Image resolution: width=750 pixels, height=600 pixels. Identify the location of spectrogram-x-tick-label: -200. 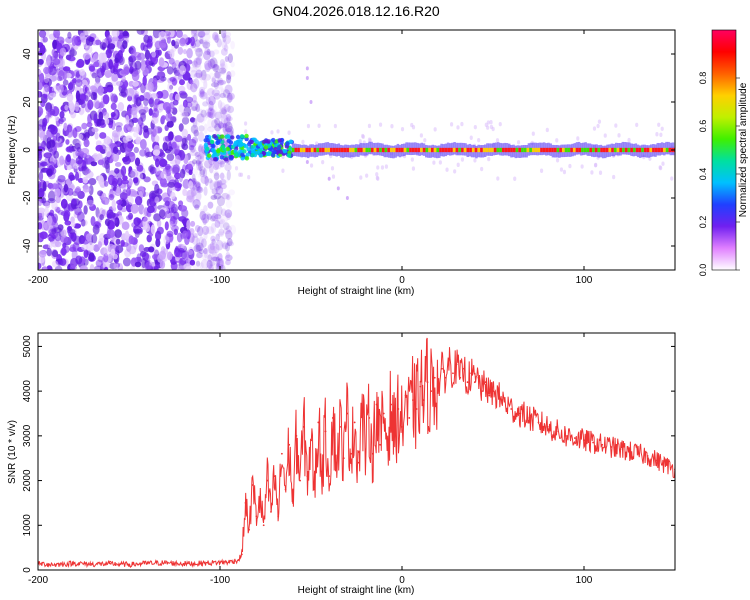
(38, 280).